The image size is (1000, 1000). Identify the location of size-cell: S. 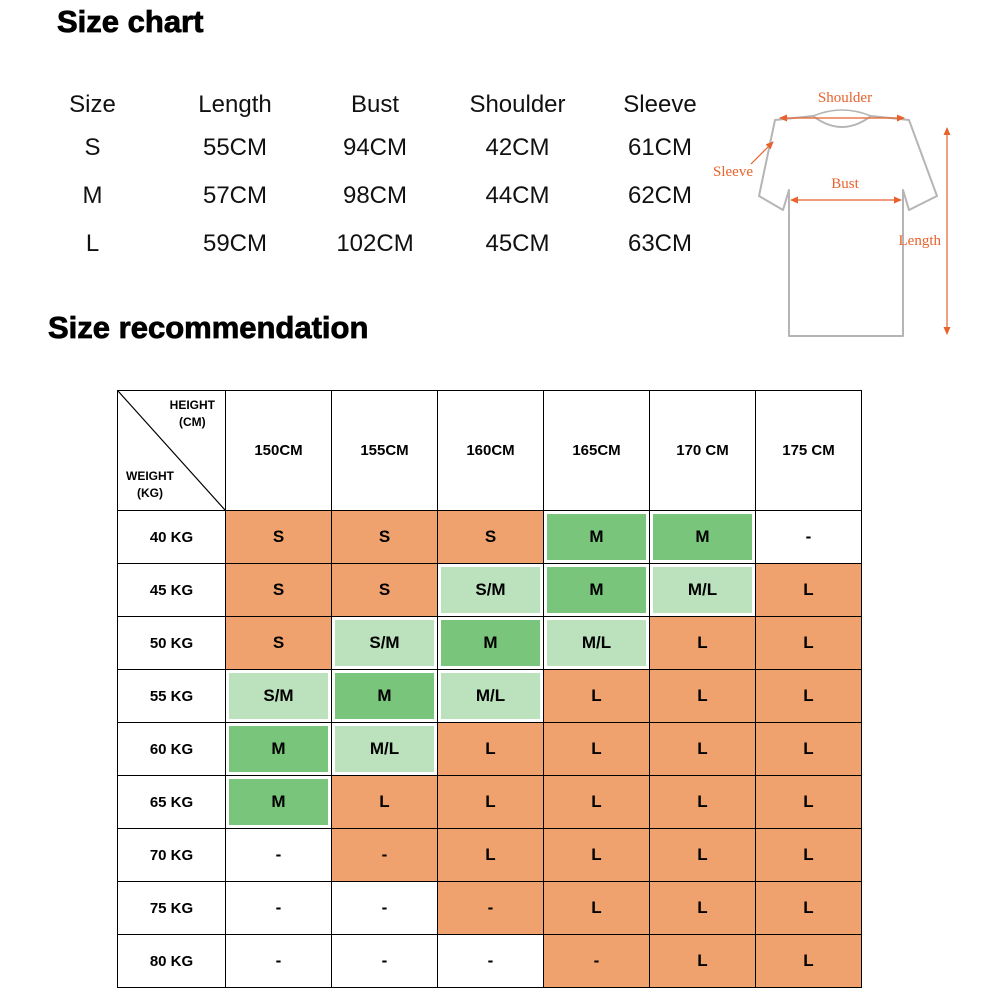
(384, 589).